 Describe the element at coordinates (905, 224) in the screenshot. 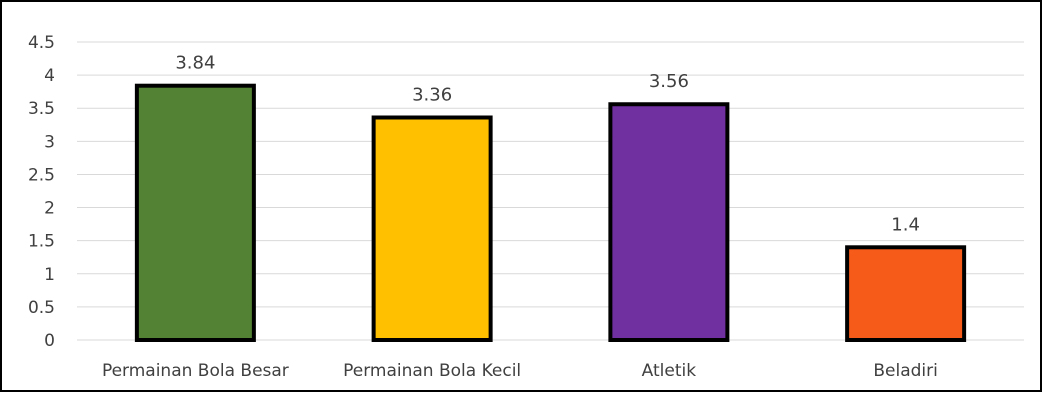

I see `data-label-3: 1.4` at that location.